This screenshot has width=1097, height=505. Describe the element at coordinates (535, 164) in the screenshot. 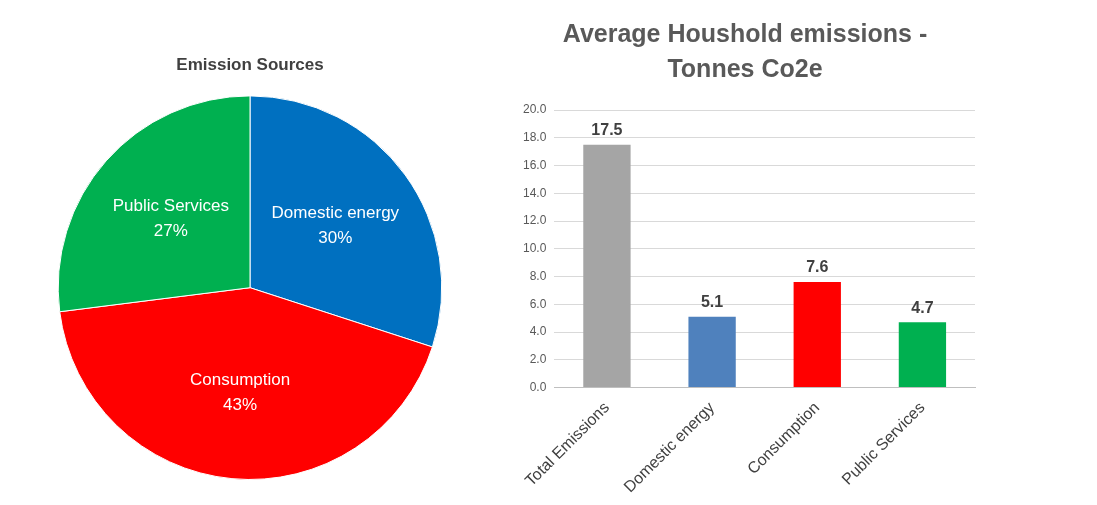

I see `y-tick-label: 16.0` at that location.